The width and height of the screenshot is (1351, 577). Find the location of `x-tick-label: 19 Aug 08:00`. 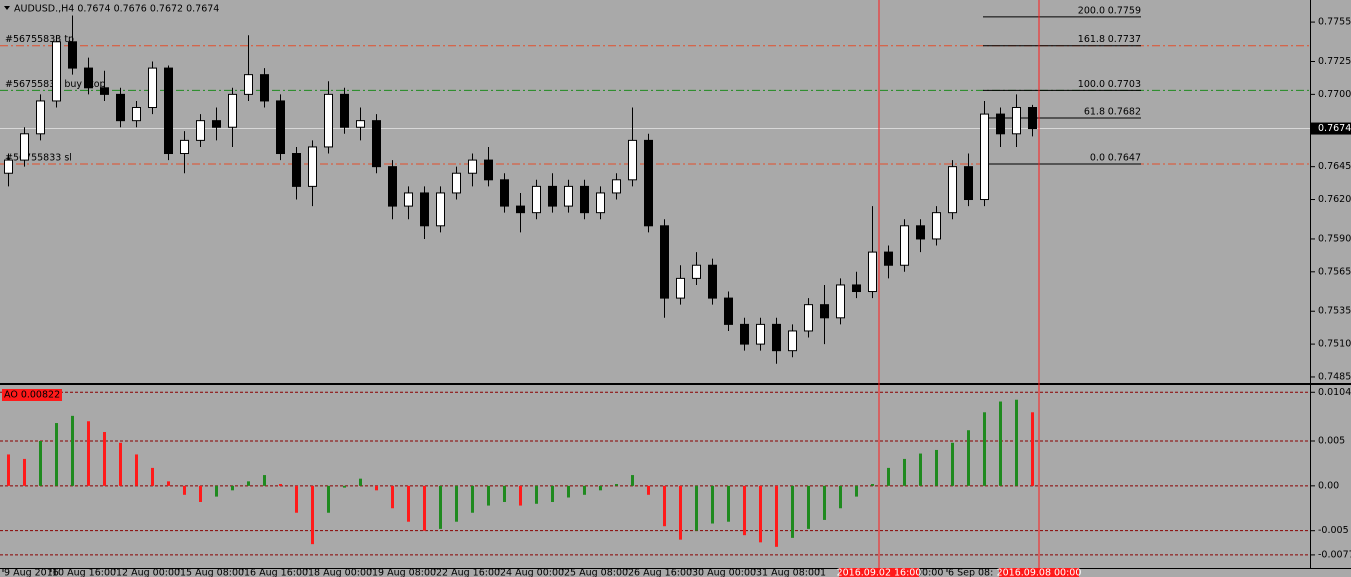

x-tick-label: 19 Aug 08:00 is located at coordinates (404, 572).